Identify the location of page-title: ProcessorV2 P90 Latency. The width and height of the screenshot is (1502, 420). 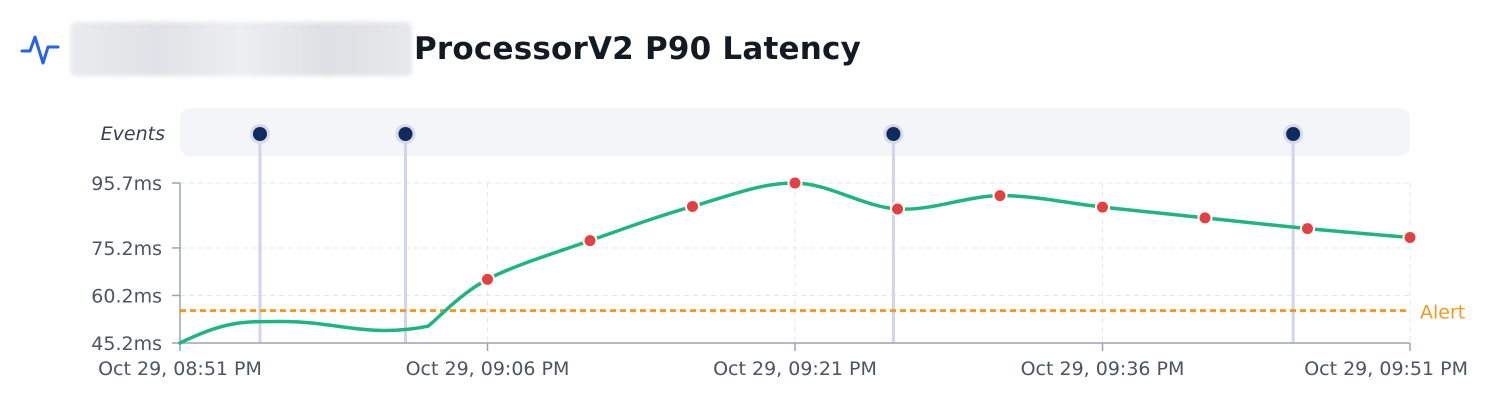
(637, 49).